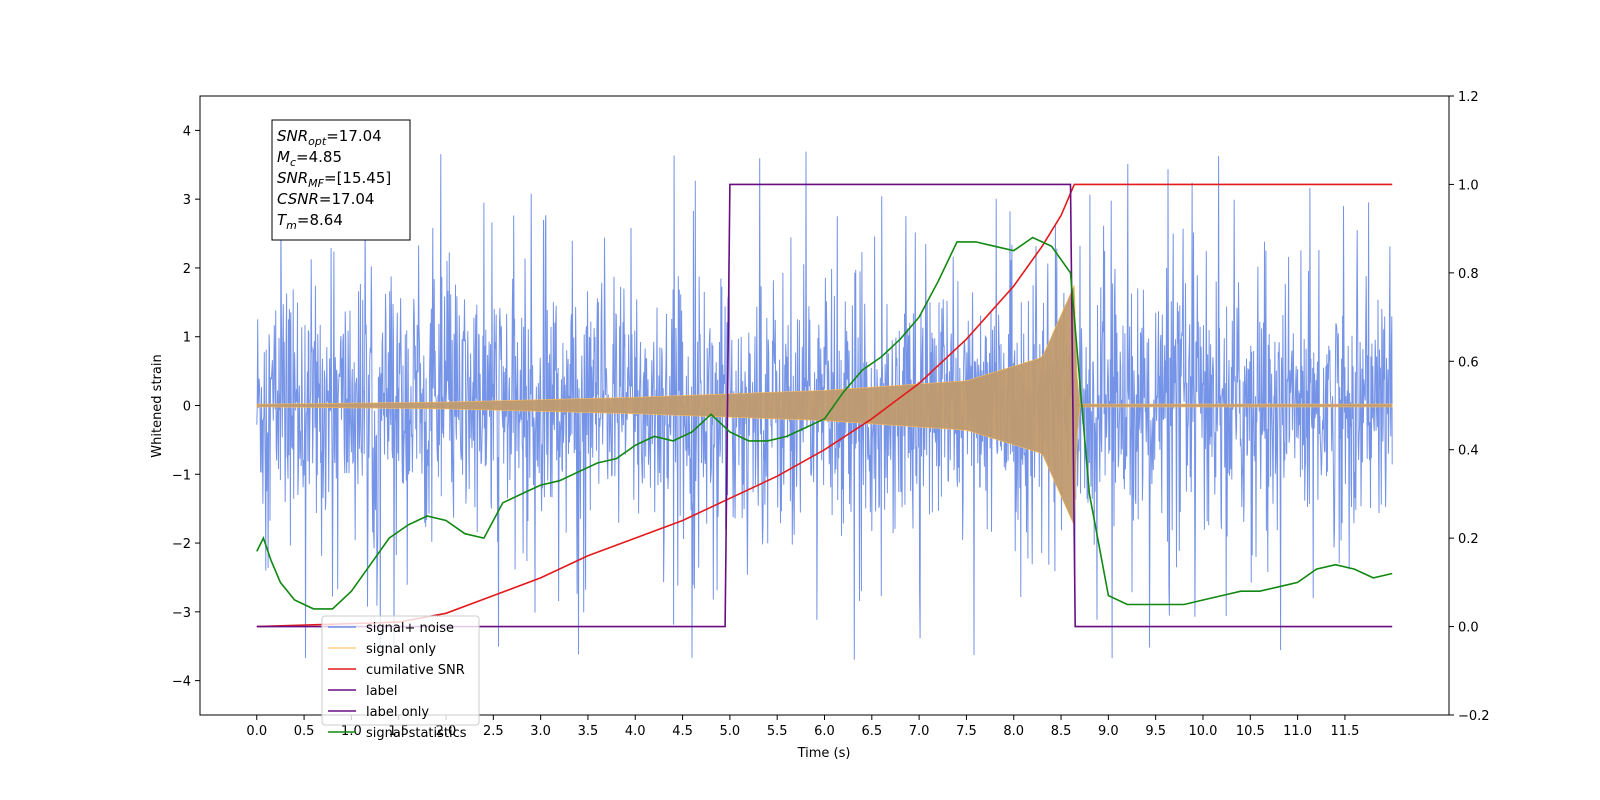  What do you see at coordinates (966, 731) in the screenshot?
I see `x-tick-label: 7.5` at bounding box center [966, 731].